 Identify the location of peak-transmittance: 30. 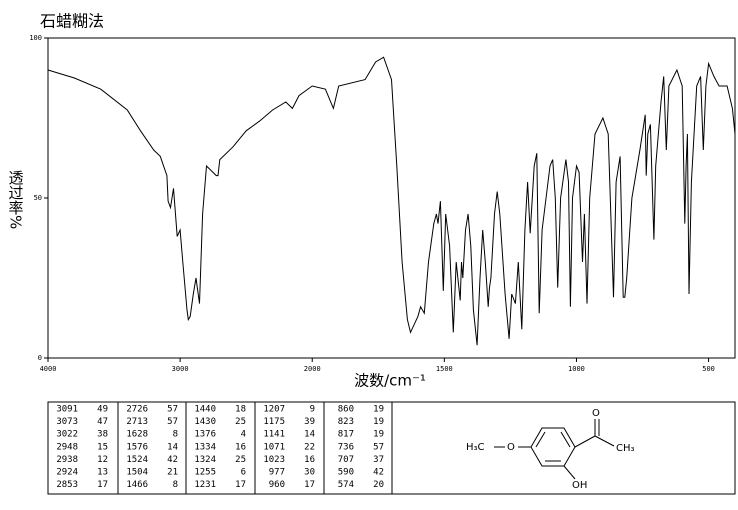
(309, 473).